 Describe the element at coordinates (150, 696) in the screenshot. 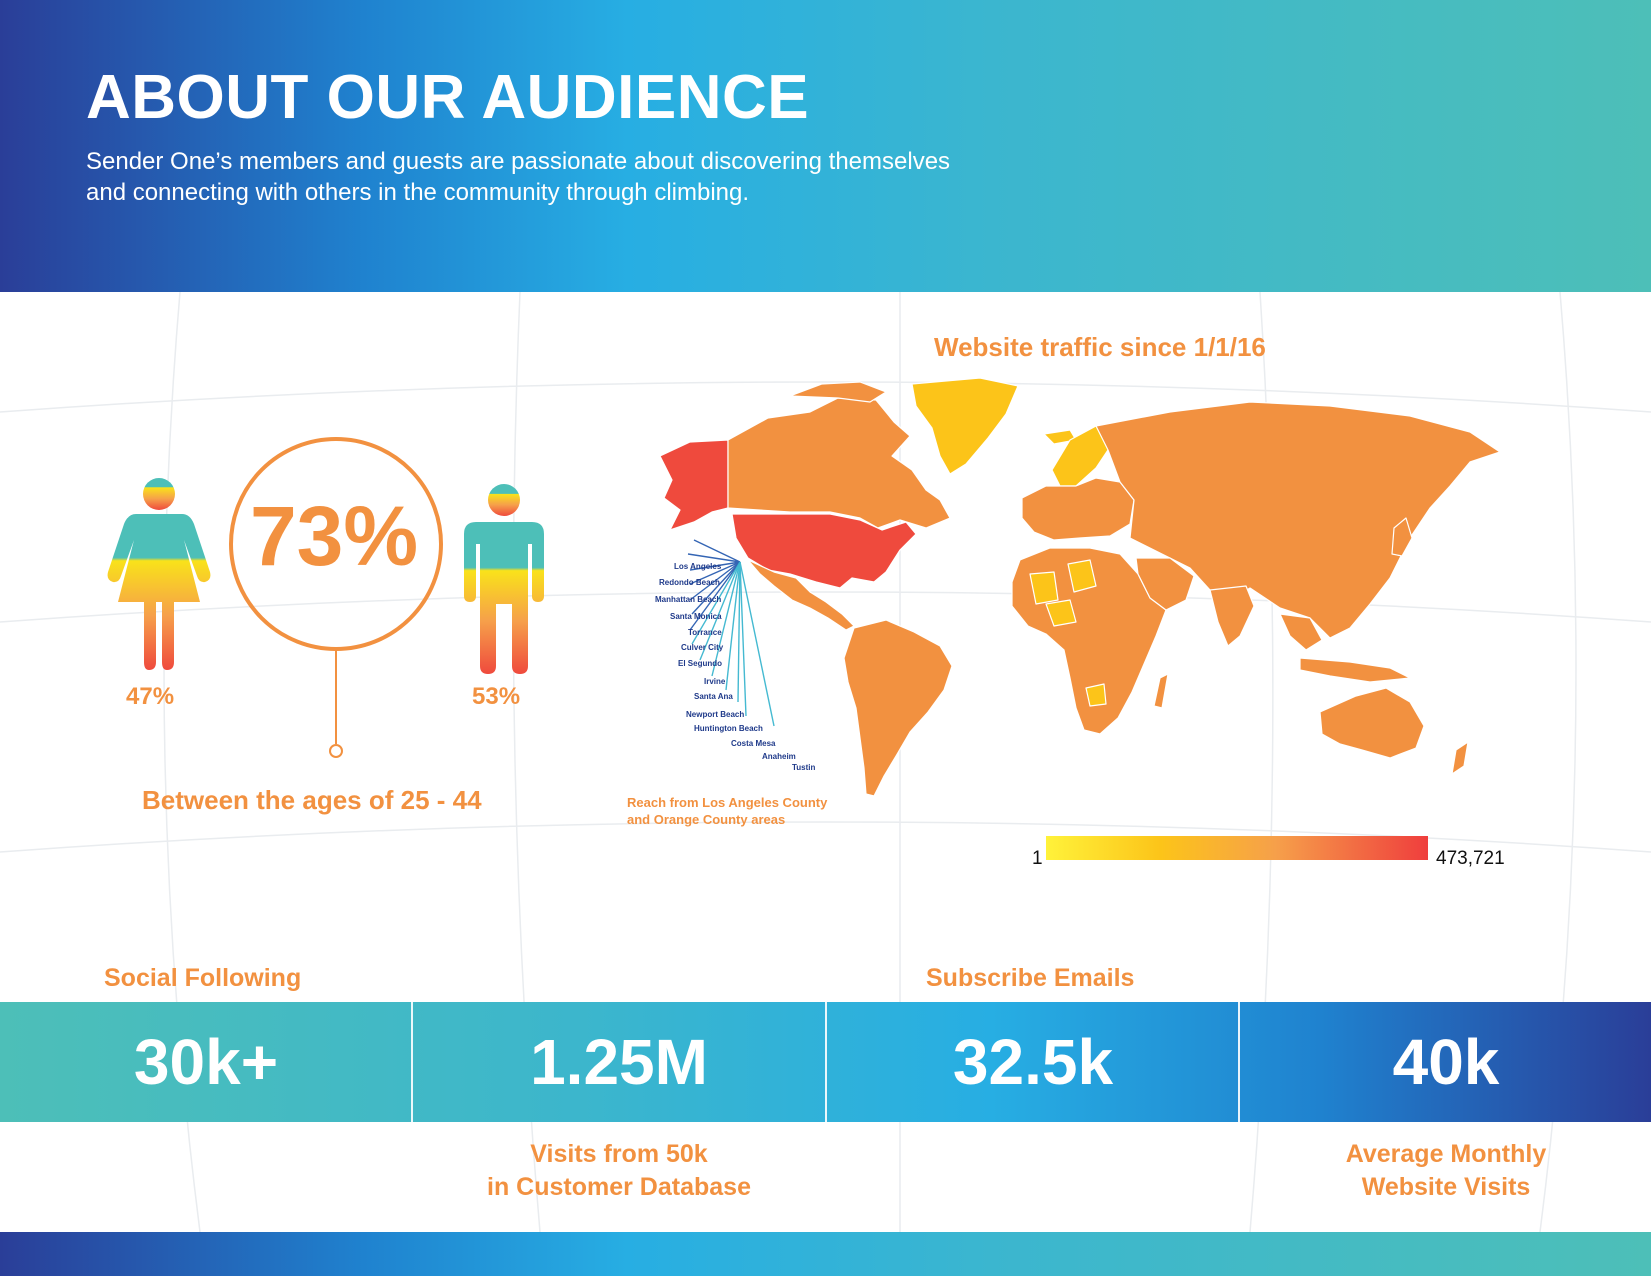

I see `female-percentage: 47%` at that location.